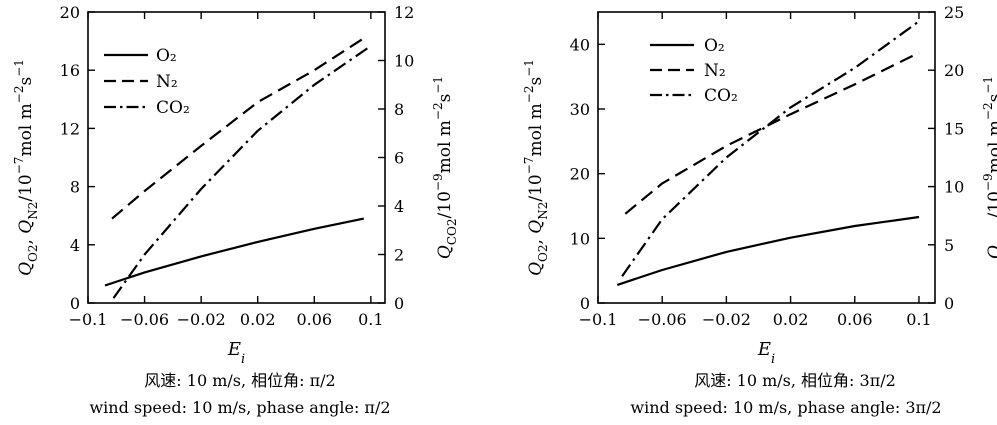 This screenshot has height=425, width=997. I want to click on x-tick-label: −0.02, so click(201, 319).